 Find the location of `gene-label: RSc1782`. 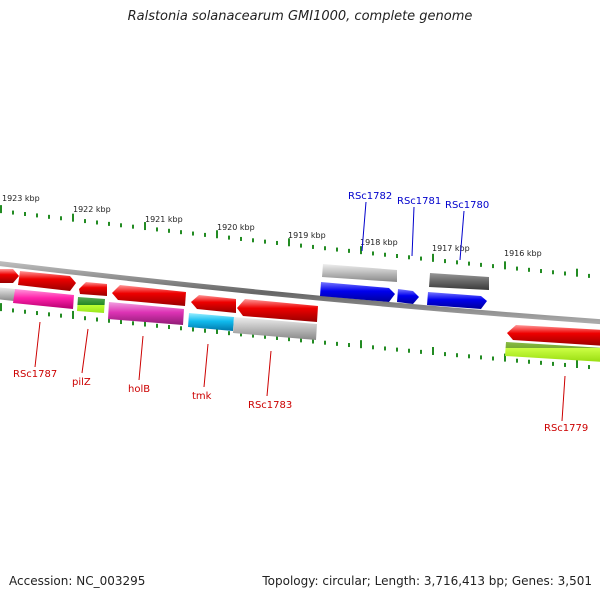

gene-label: RSc1782 is located at coordinates (370, 196).